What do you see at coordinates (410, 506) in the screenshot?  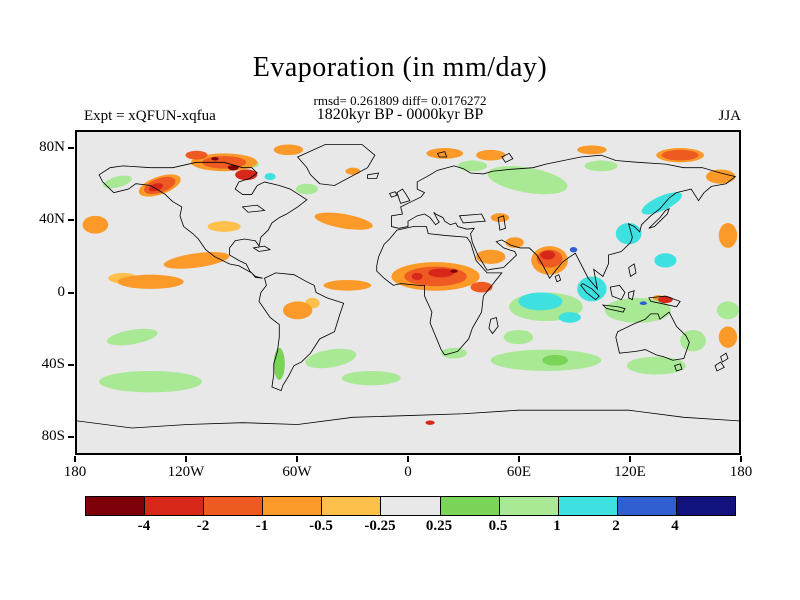 I see `colorbar` at bounding box center [410, 506].